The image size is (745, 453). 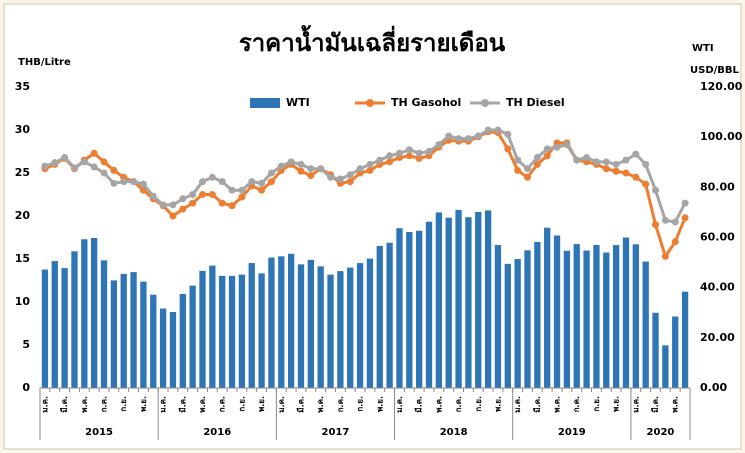 What do you see at coordinates (298, 102) in the screenshot?
I see `legend-label: WTI` at bounding box center [298, 102].